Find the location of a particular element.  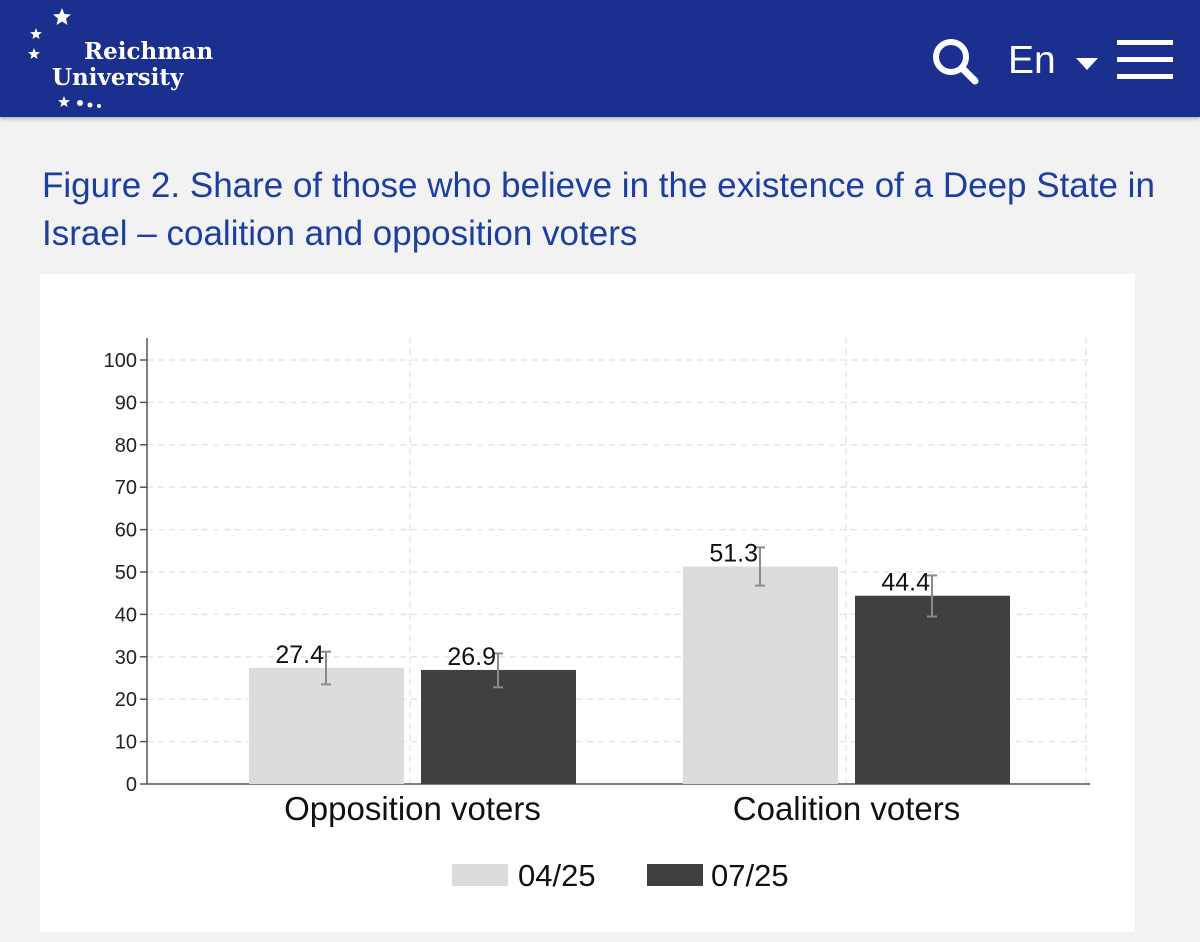

data-label: 44.4 is located at coordinates (905, 583).